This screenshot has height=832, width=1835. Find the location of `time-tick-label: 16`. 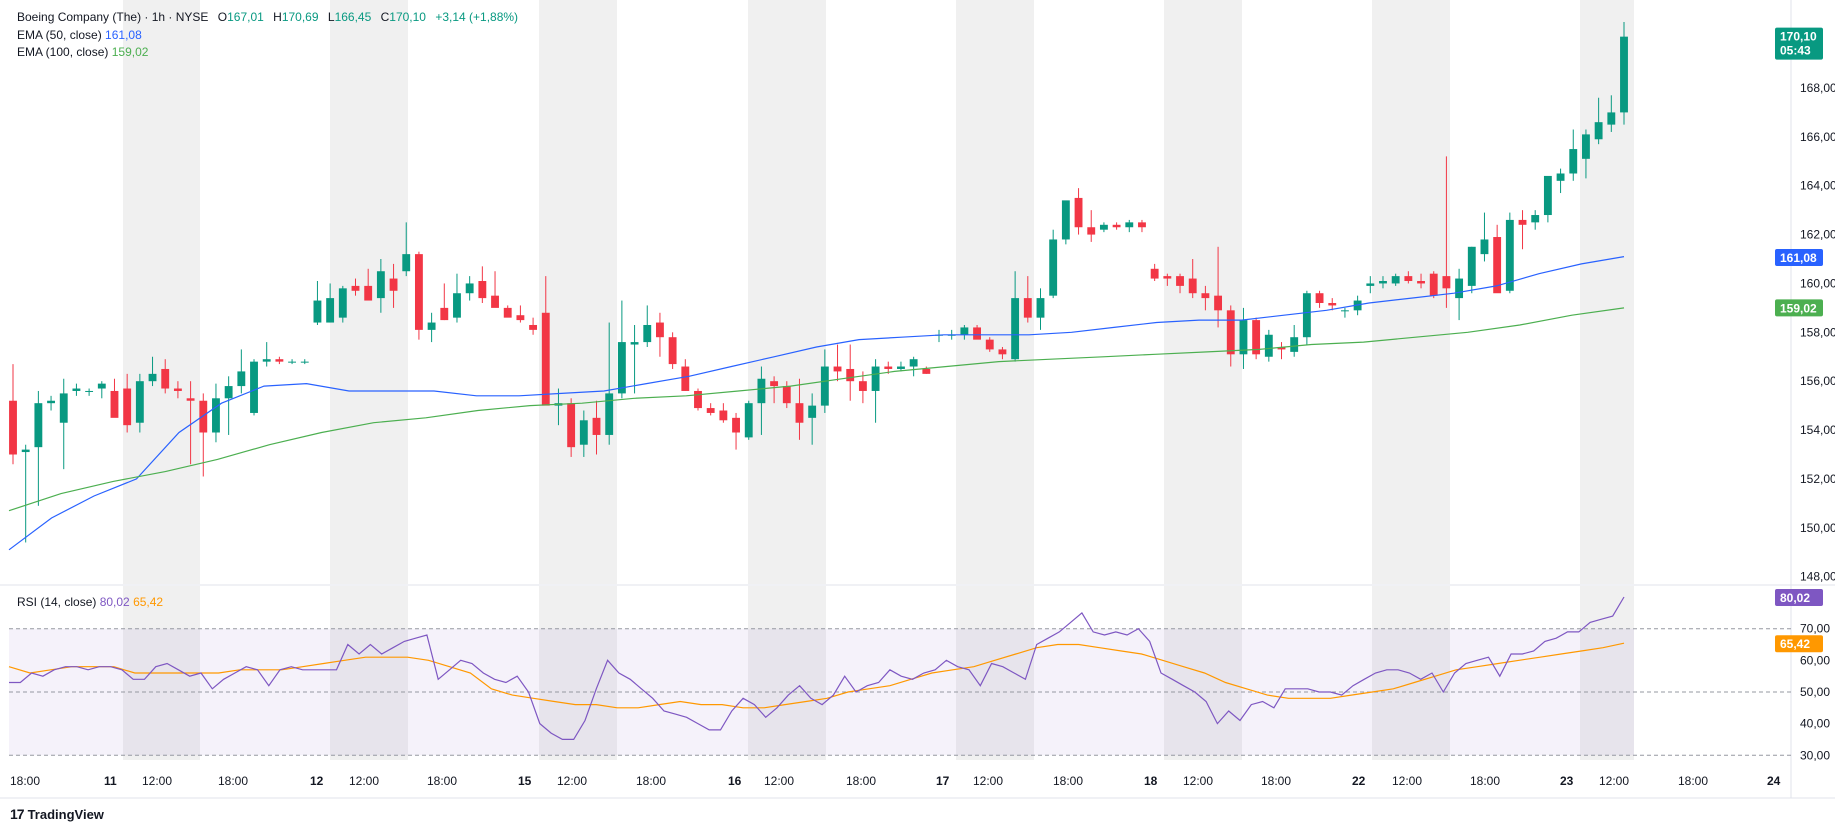

time-tick-label: 16 is located at coordinates (735, 781).